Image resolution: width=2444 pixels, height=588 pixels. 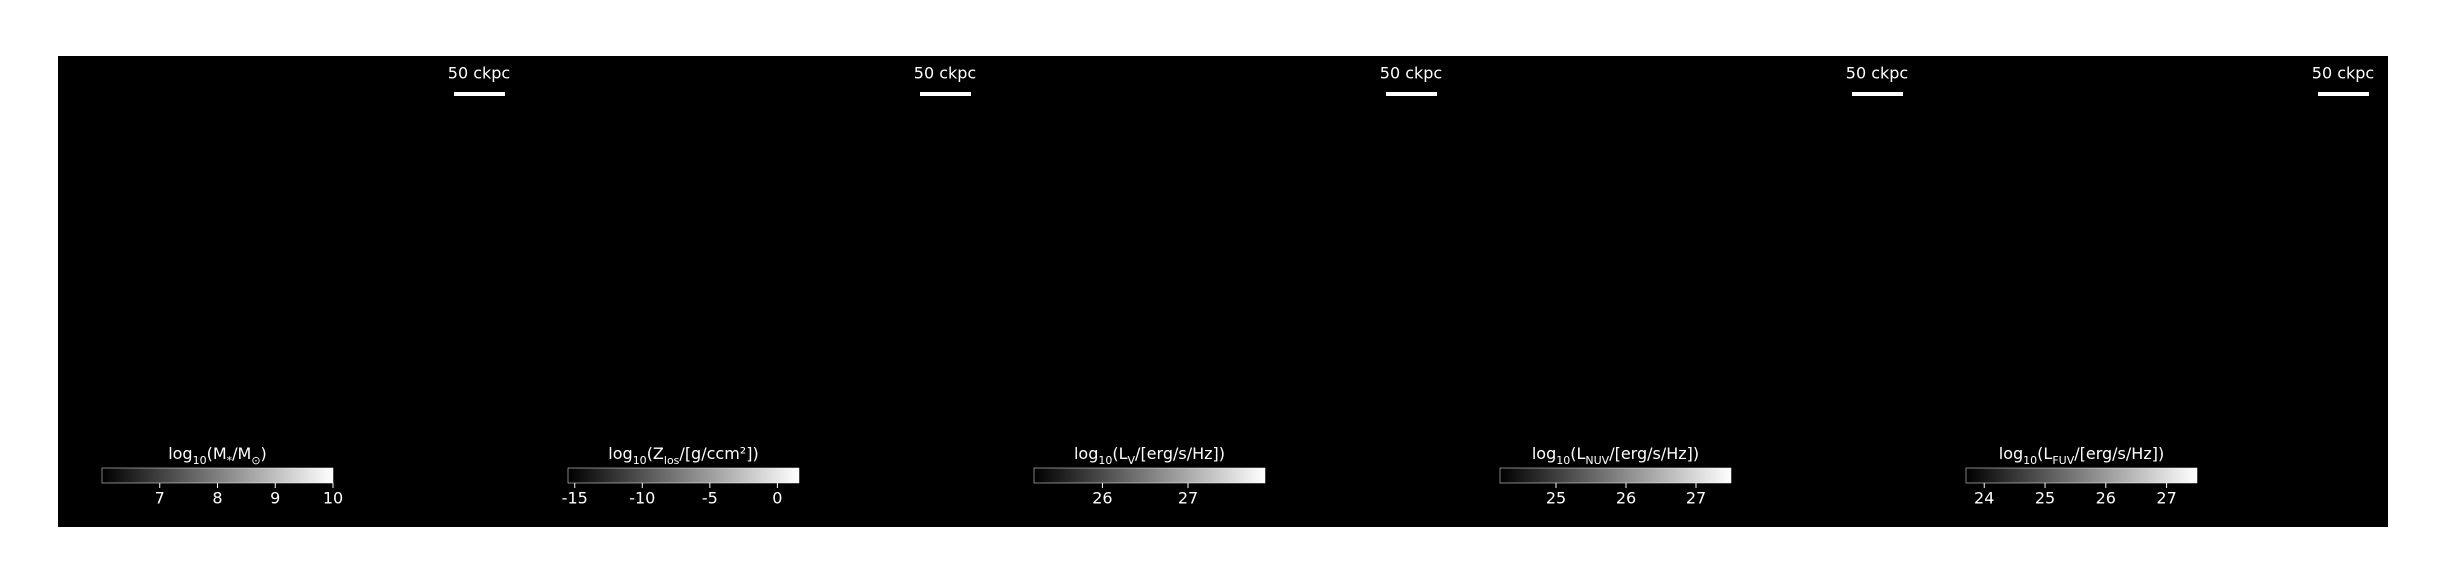 What do you see at coordinates (672, 460) in the screenshot?
I see `label-part: los` at bounding box center [672, 460].